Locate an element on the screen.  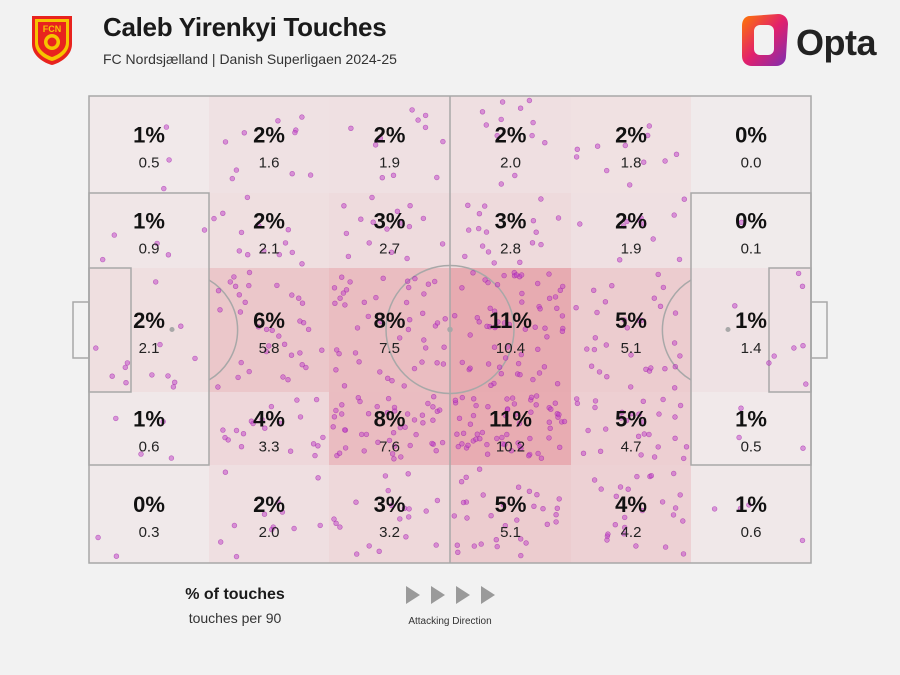
brand-name: Opta is located at coordinates (836, 42).